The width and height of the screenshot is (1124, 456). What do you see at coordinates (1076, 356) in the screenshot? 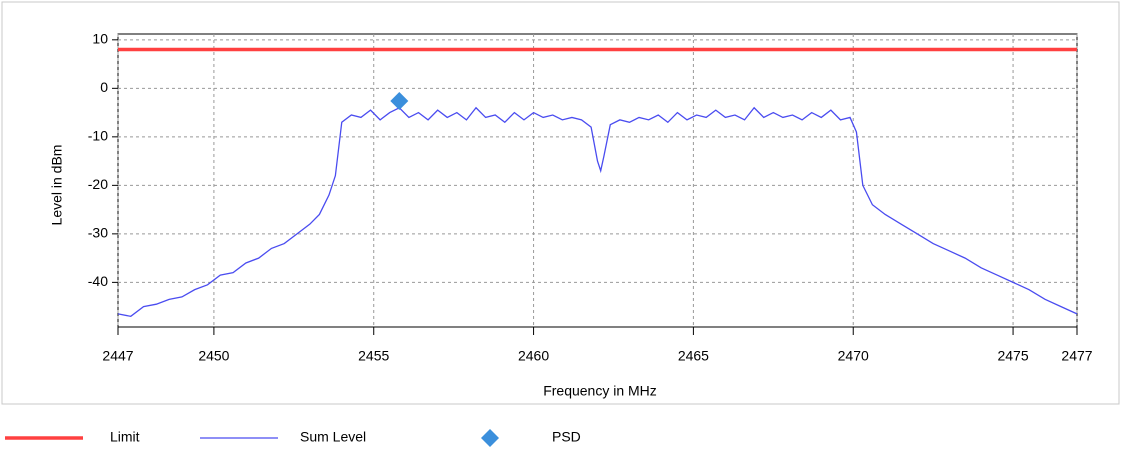
I see `x-tick-label: 2477` at bounding box center [1076, 356].